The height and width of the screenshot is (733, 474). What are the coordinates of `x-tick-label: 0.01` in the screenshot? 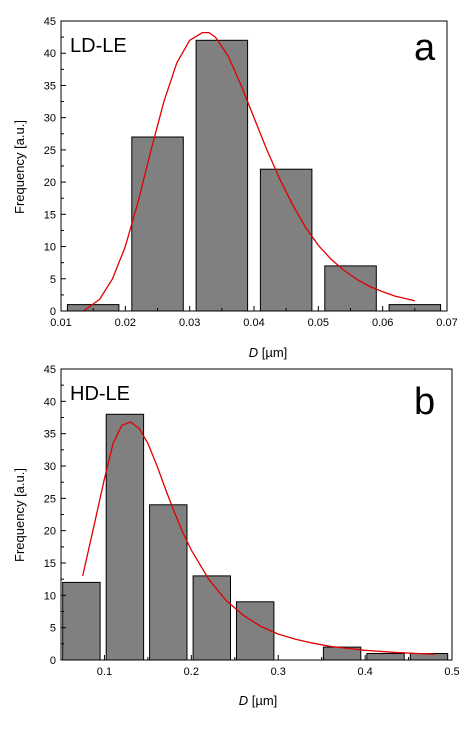 It's located at (60, 323).